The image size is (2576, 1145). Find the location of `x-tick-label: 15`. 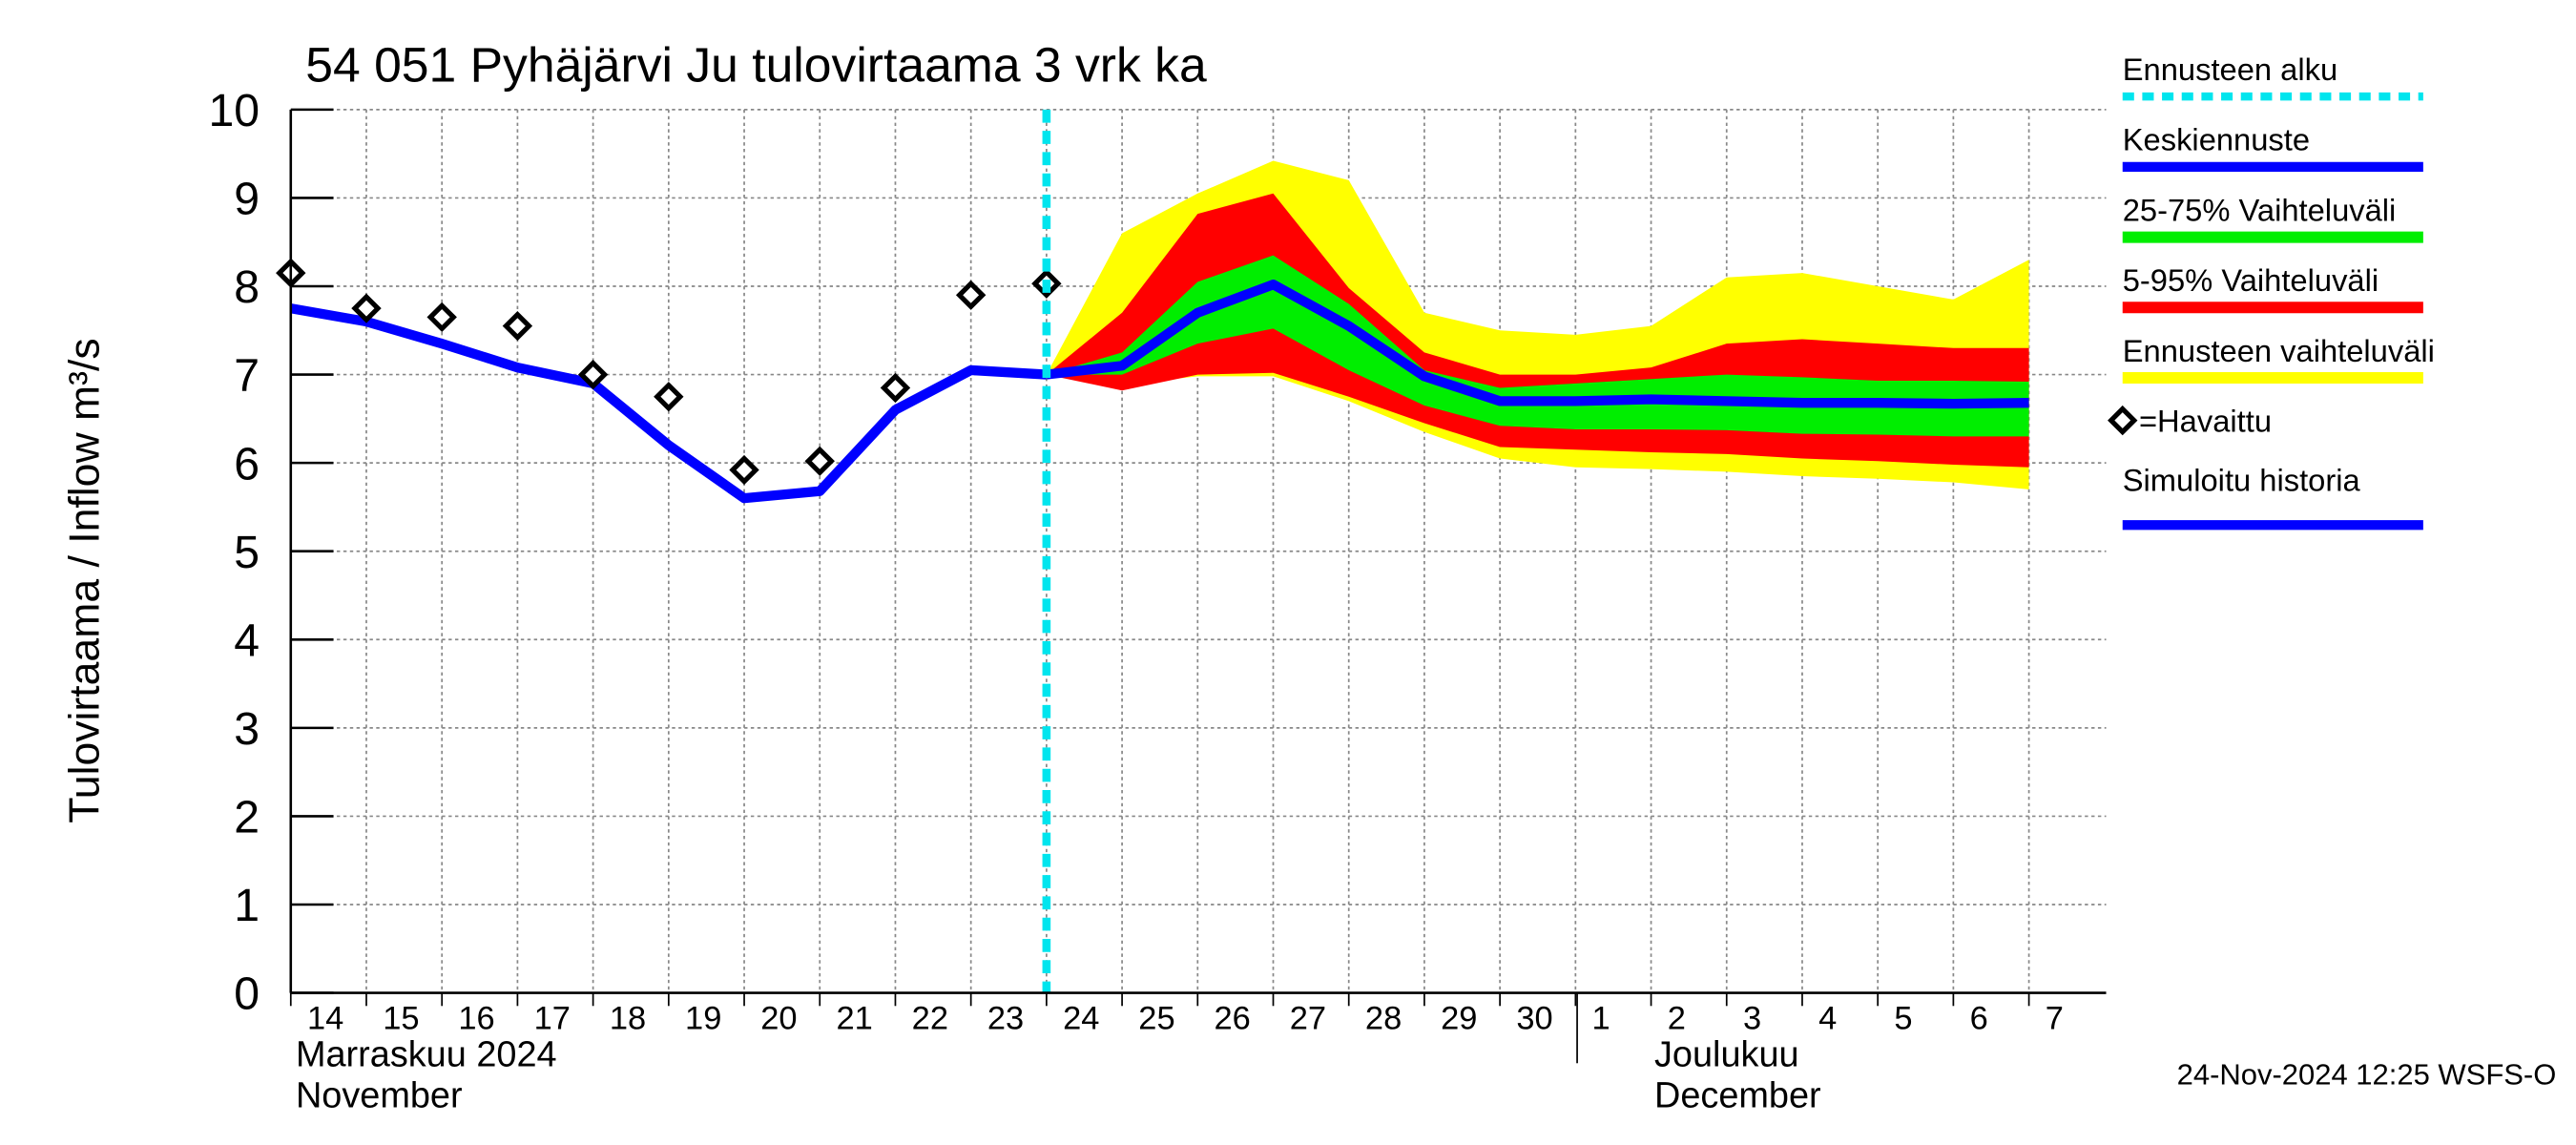

x-tick-label: 15 is located at coordinates (401, 1018).